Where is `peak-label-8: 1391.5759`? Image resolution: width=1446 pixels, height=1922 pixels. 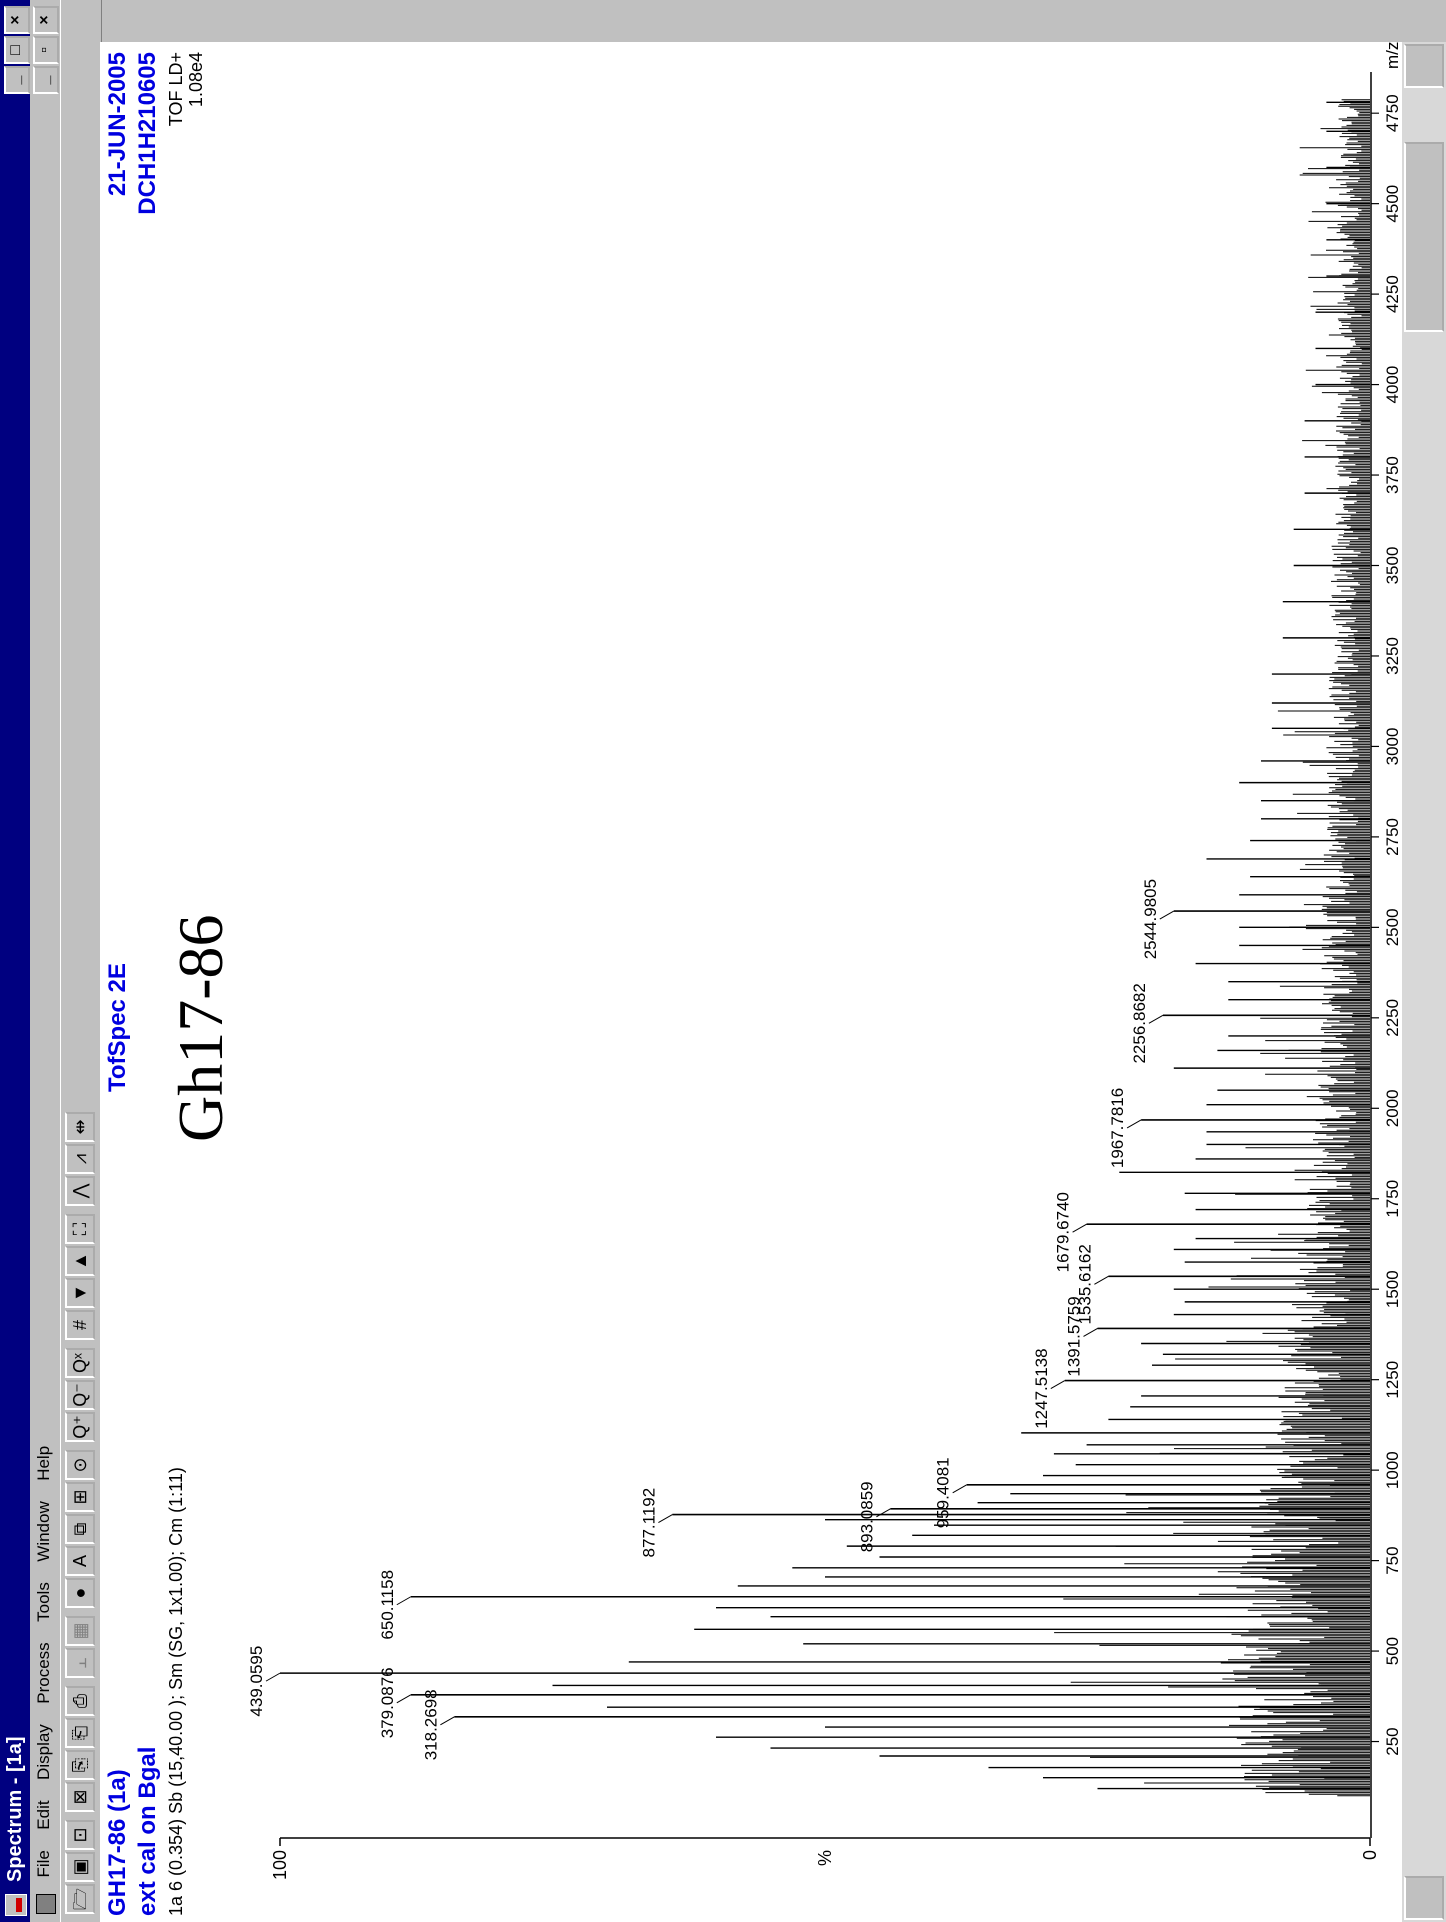 peak-label-8: 1391.5759 is located at coordinates (1074, 1336).